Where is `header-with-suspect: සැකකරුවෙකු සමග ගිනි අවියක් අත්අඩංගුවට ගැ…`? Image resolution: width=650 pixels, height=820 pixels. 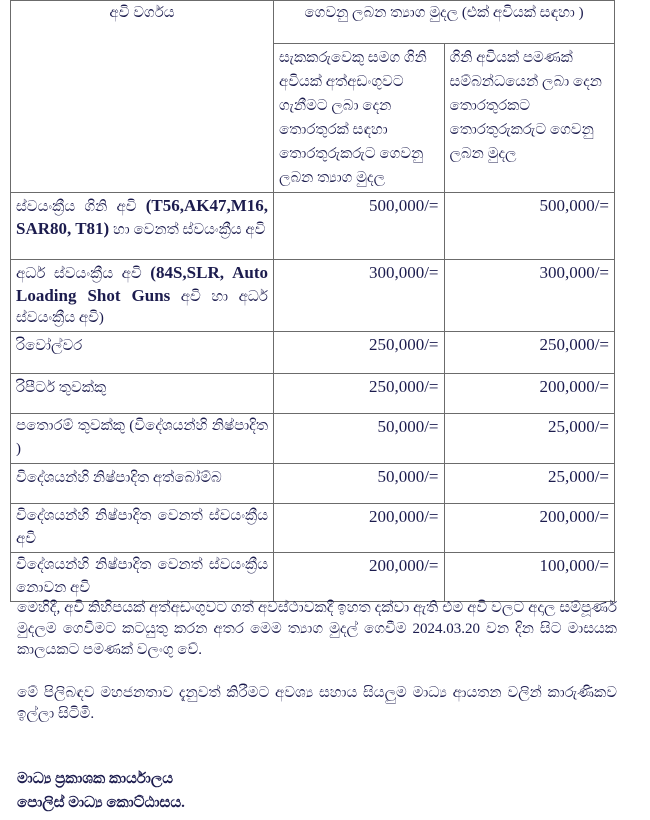 header-with-suspect: සැකකරුවෙකු සමග ගිනි අවියක් අත්අඩංගුවට ගැ… is located at coordinates (359, 118).